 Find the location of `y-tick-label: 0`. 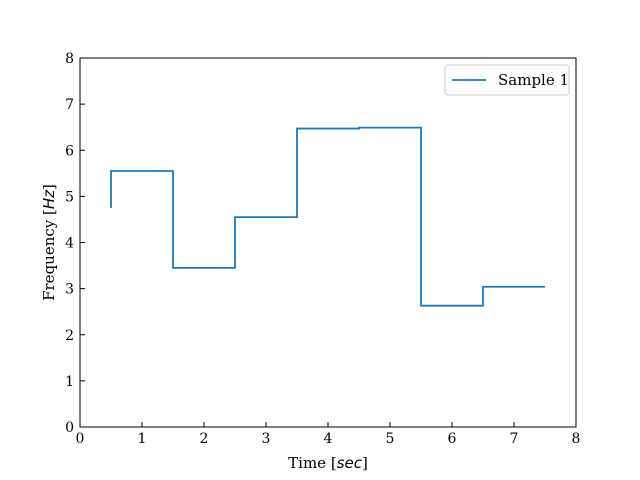

y-tick-label: 0 is located at coordinates (69, 428).